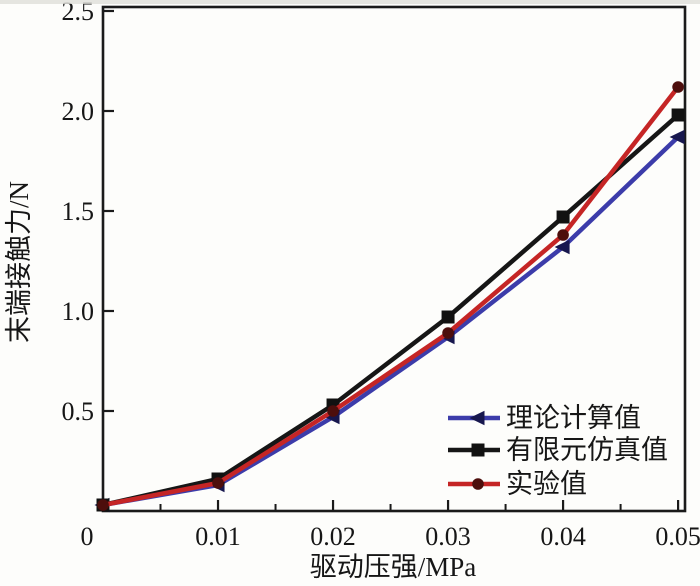 The height and width of the screenshot is (586, 700). Describe the element at coordinates (448, 536) in the screenshot. I see `x-tick-label: 0.03` at that location.